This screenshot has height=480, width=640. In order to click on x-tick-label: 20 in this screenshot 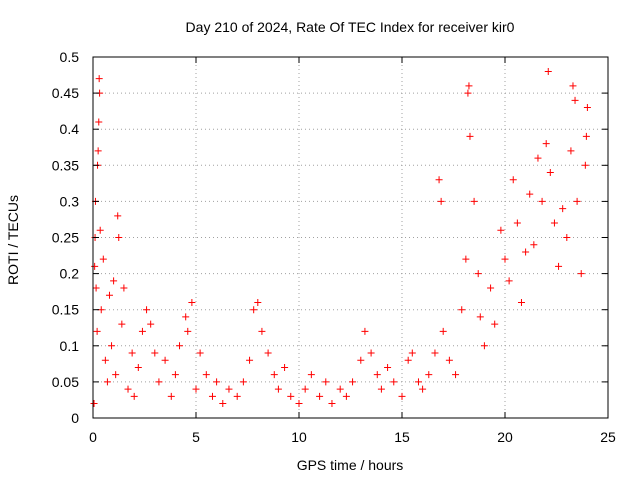, I will do `click(505, 437)`.